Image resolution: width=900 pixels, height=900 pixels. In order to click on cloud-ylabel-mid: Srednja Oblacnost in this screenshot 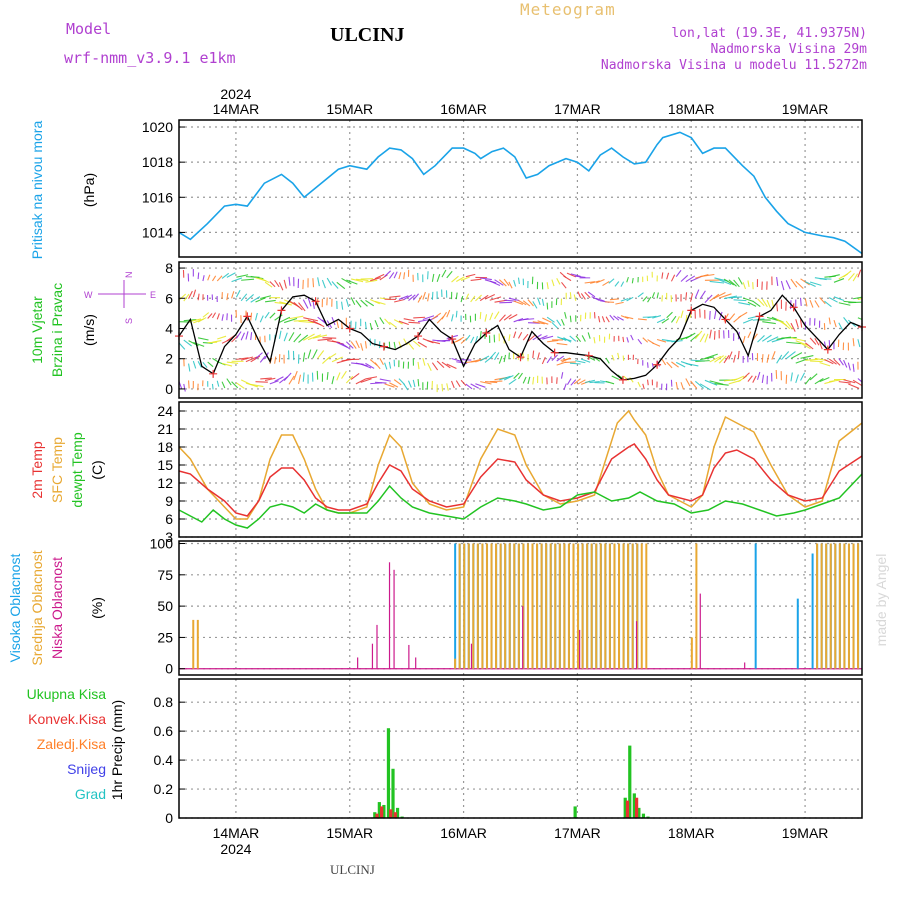, I will do `click(37, 607)`.